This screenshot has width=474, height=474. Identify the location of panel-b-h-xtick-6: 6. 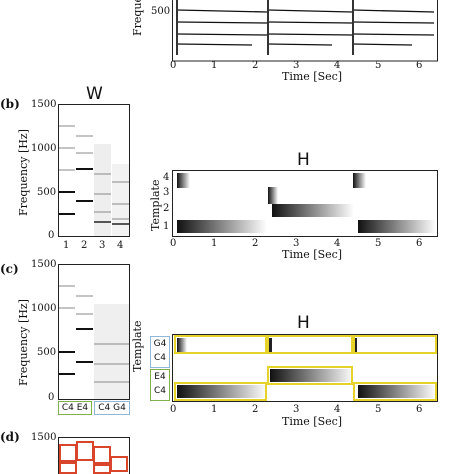
(419, 243).